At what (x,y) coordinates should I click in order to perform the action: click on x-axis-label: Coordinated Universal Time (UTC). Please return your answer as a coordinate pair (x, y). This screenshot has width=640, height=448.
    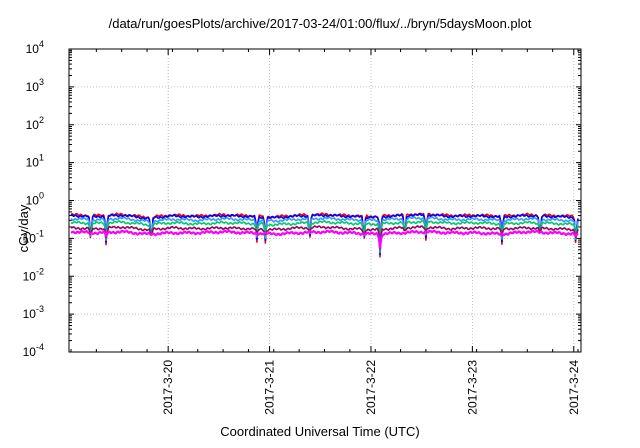
    Looking at the image, I should click on (320, 431).